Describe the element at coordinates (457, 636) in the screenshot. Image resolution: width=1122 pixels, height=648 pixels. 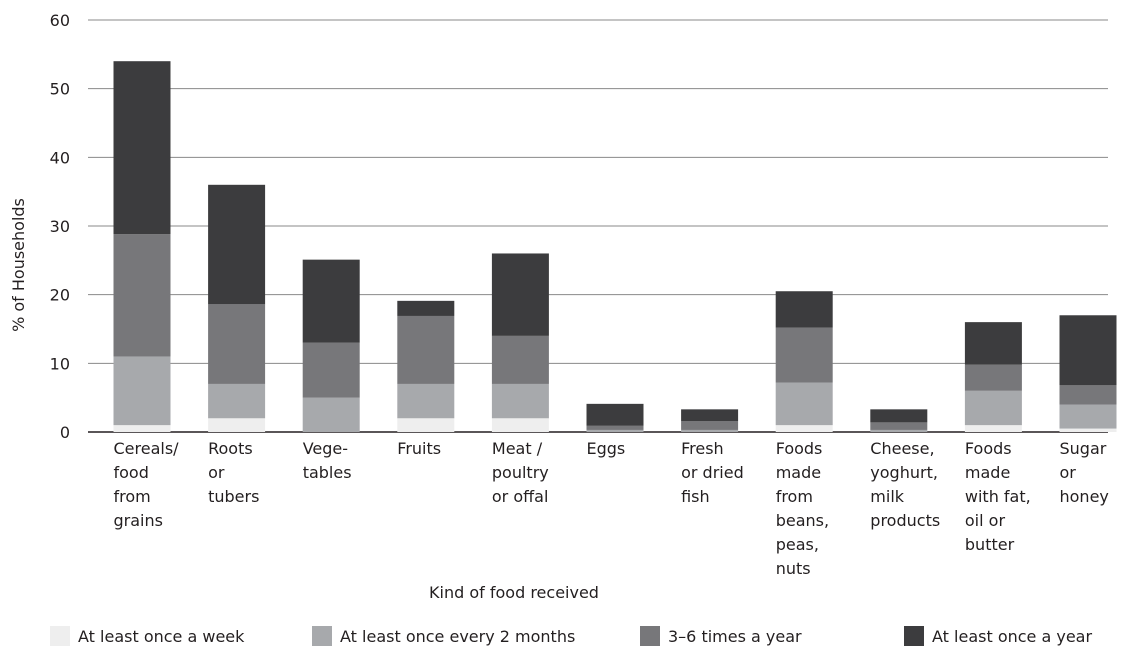
I see `legend-label: At least once every 2 months` at that location.